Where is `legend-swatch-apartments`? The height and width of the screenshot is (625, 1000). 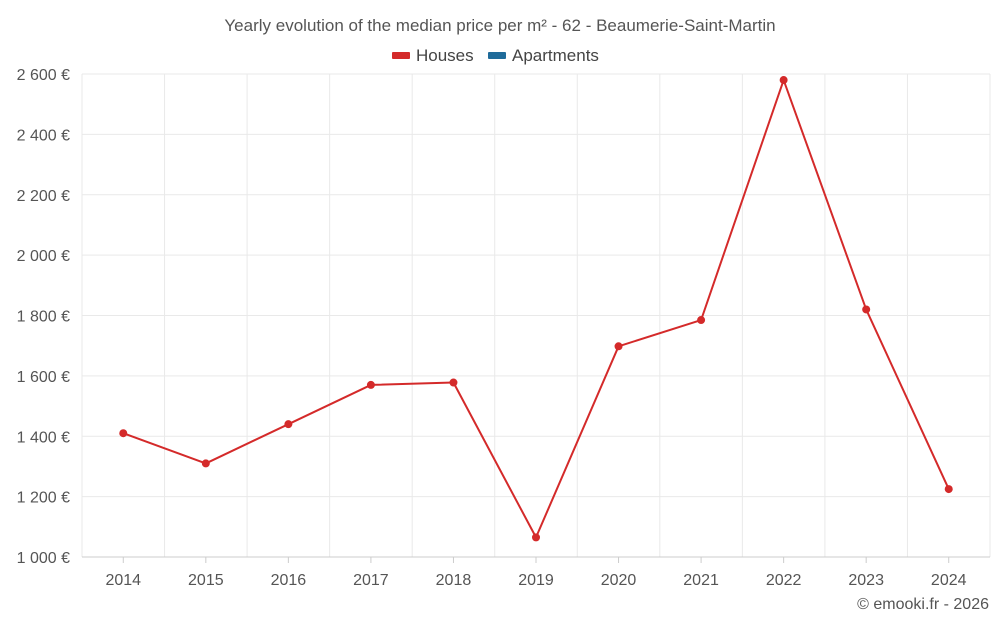
legend-swatch-apartments is located at coordinates (497, 55).